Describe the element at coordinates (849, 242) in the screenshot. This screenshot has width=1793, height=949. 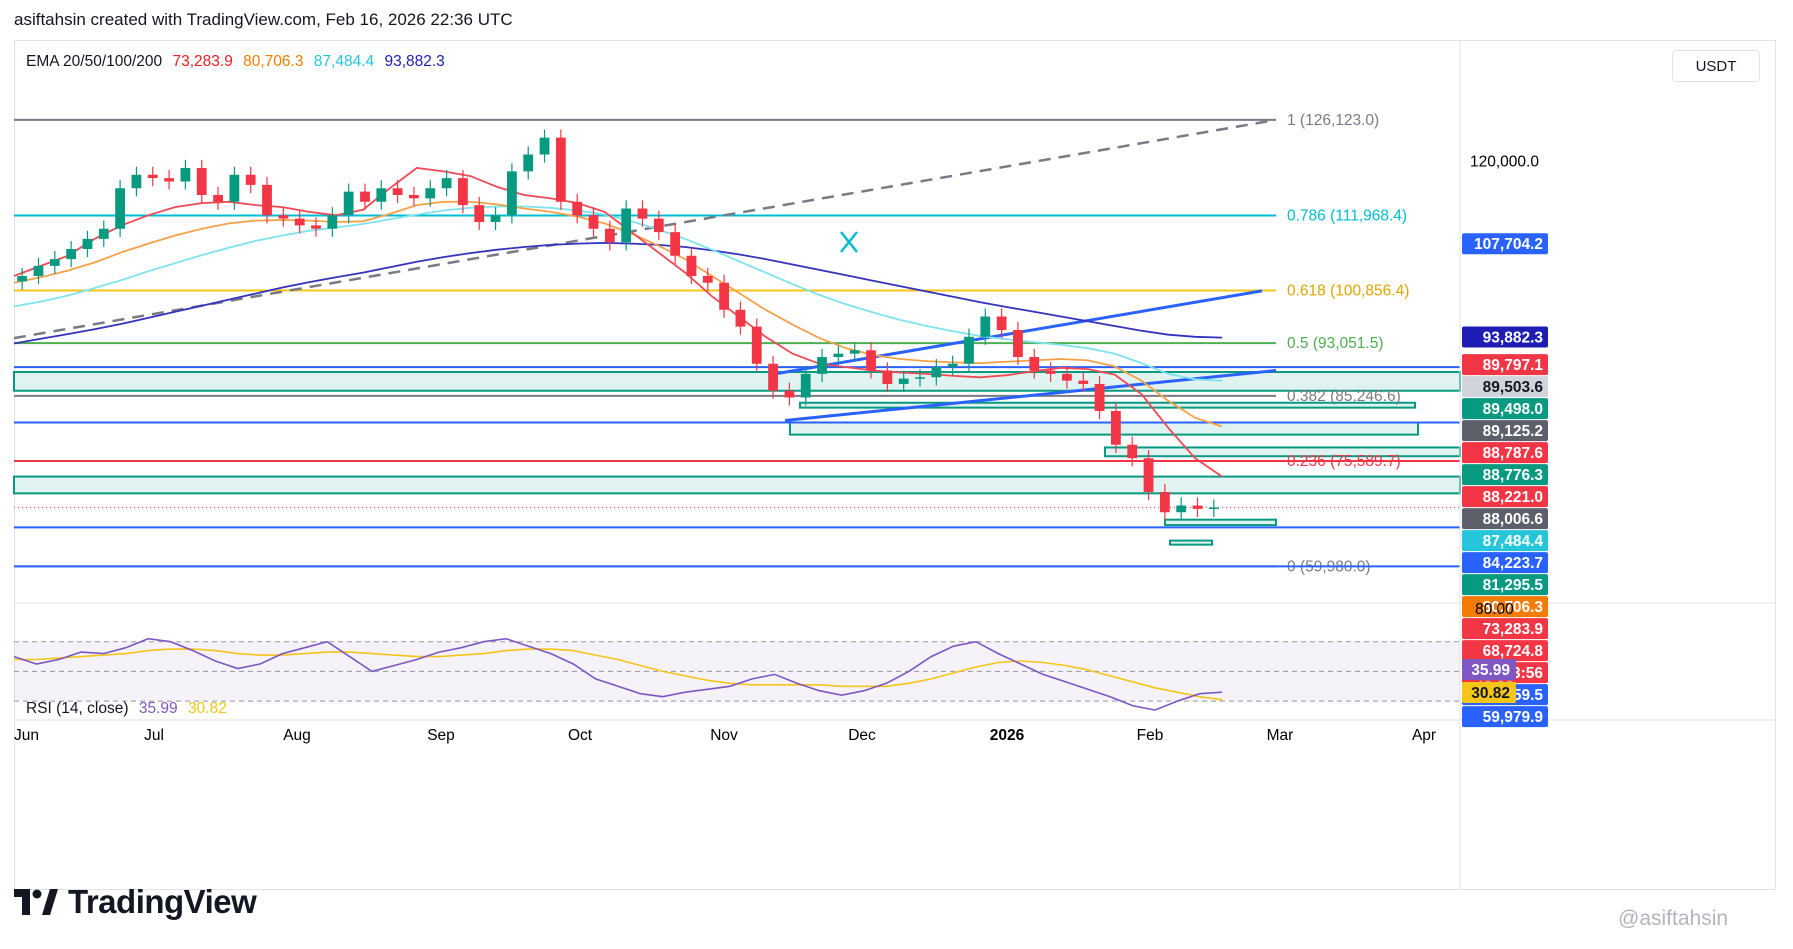
I see `x-mark-icon` at that location.